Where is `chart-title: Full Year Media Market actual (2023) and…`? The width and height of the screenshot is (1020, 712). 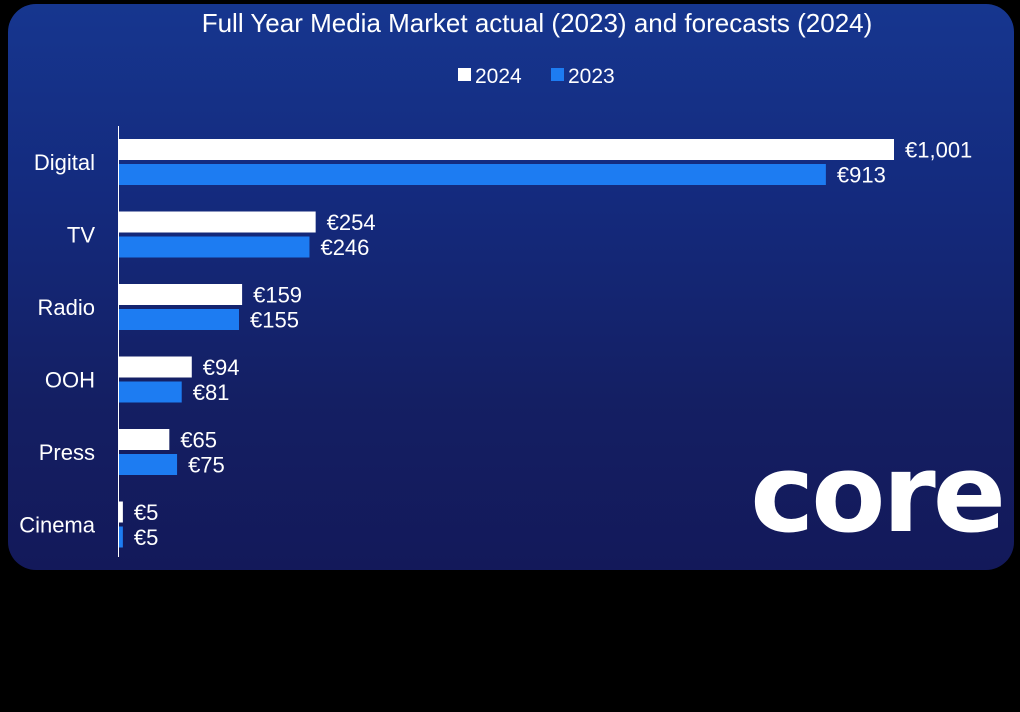
chart-title: Full Year Media Market actual (2023) and… is located at coordinates (537, 23).